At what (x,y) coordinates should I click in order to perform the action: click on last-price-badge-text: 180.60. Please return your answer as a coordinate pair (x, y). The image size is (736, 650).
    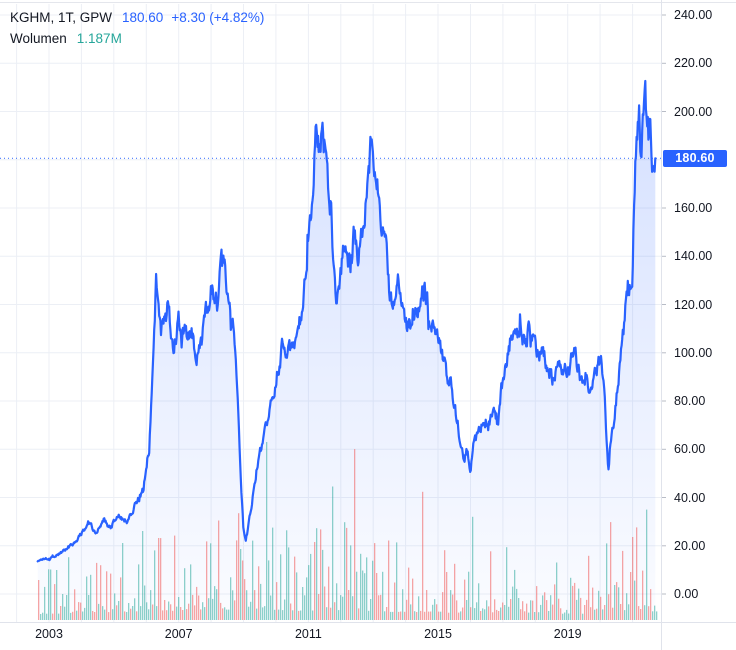
    Looking at the image, I should click on (695, 158).